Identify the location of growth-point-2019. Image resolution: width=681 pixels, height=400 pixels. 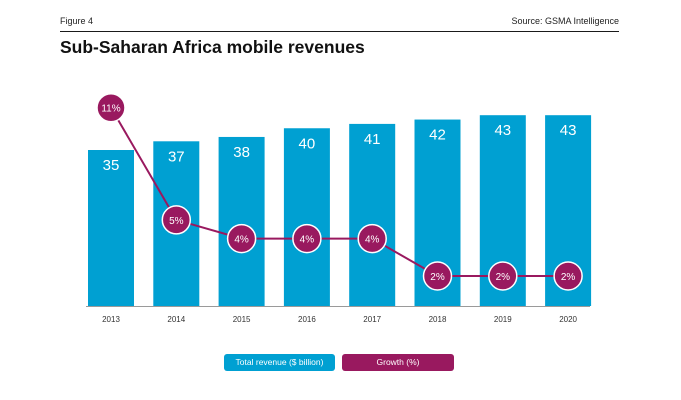
(503, 276).